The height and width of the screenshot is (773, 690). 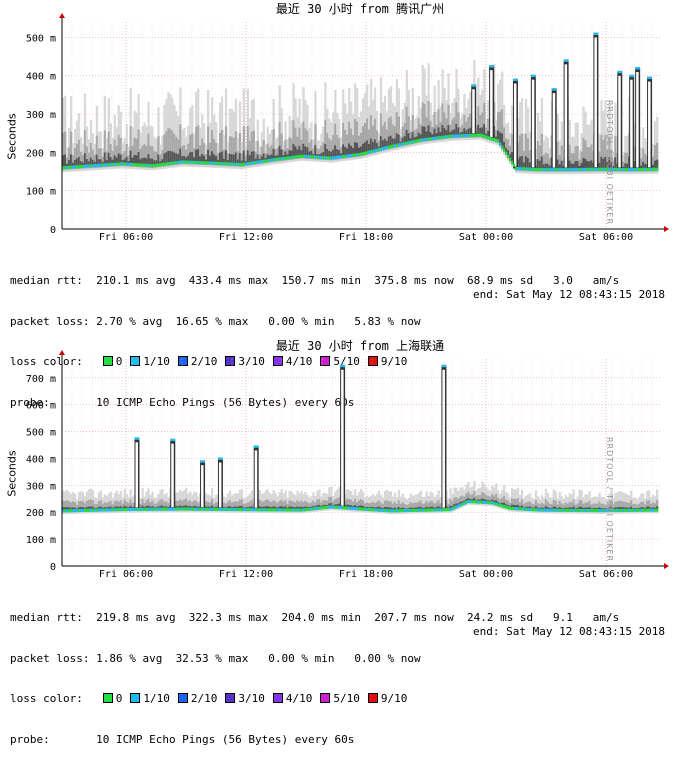 What do you see at coordinates (41, 433) in the screenshot?
I see `y-tick-label: 500 m` at bounding box center [41, 433].